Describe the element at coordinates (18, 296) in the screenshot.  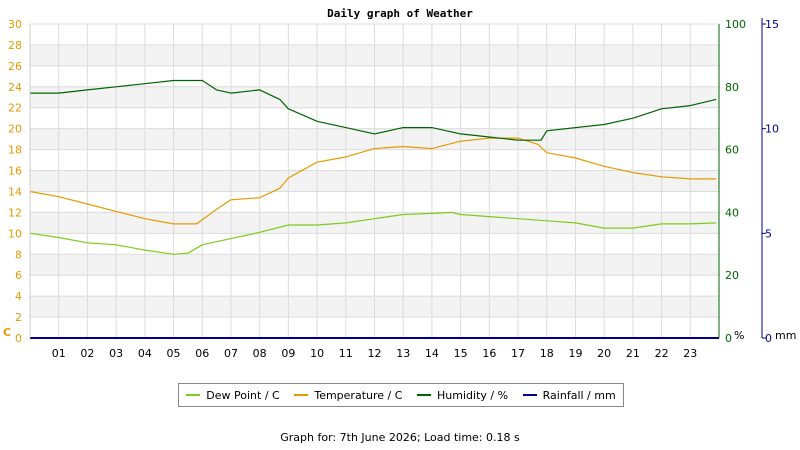
I see `left-tick-label: 4` at that location.